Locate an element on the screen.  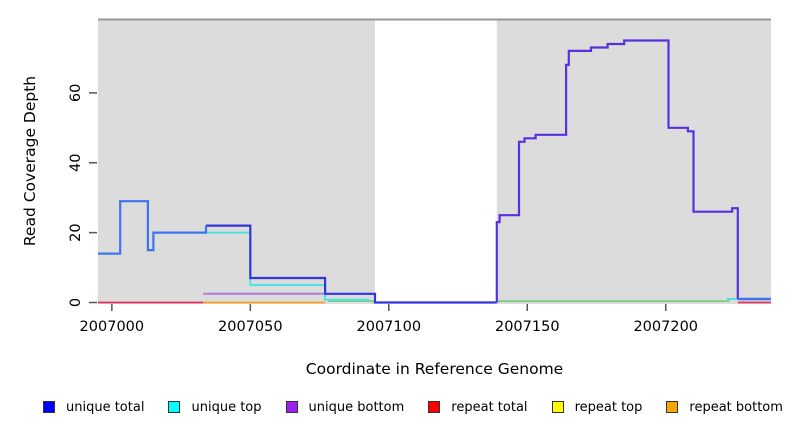
legend-item-unique-bottom: unique bottom is located at coordinates (345, 407).